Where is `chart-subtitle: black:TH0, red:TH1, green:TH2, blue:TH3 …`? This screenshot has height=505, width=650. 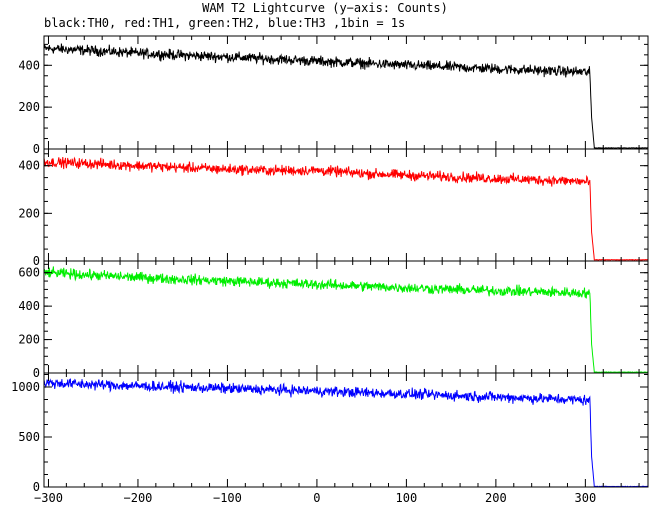
chart-subtitle: black:TH0, red:TH1, green:TH2, blue:TH3 … is located at coordinates (225, 23).